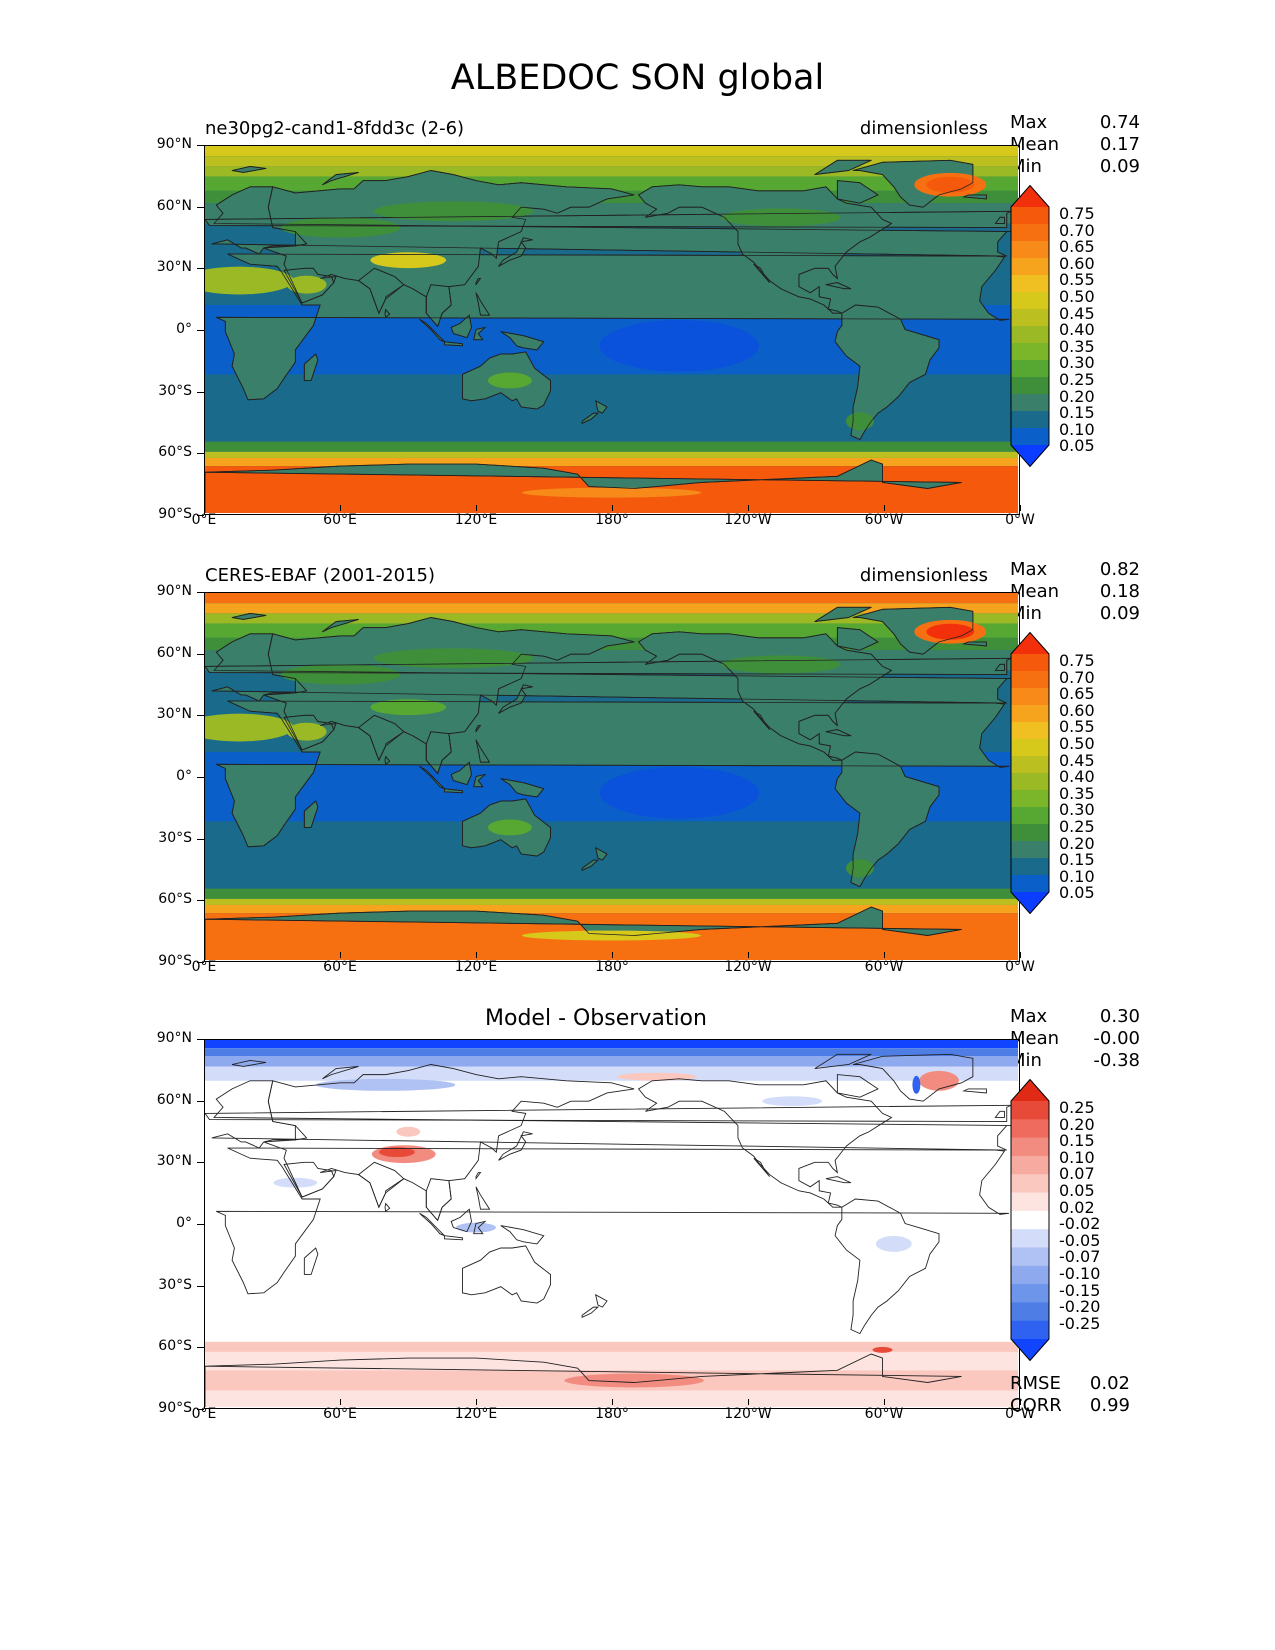 This screenshot has height=1650, width=1275. I want to click on stat-value: 0.09, so click(1119, 613).